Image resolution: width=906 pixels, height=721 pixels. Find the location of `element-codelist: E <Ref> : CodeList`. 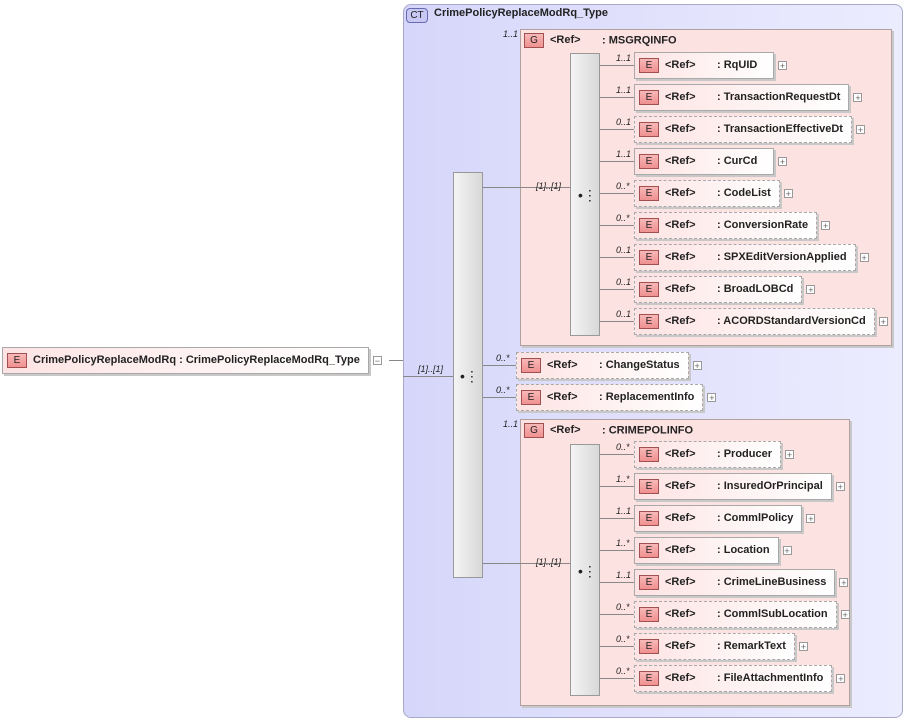

element-codelist: E <Ref> : CodeList is located at coordinates (707, 193).